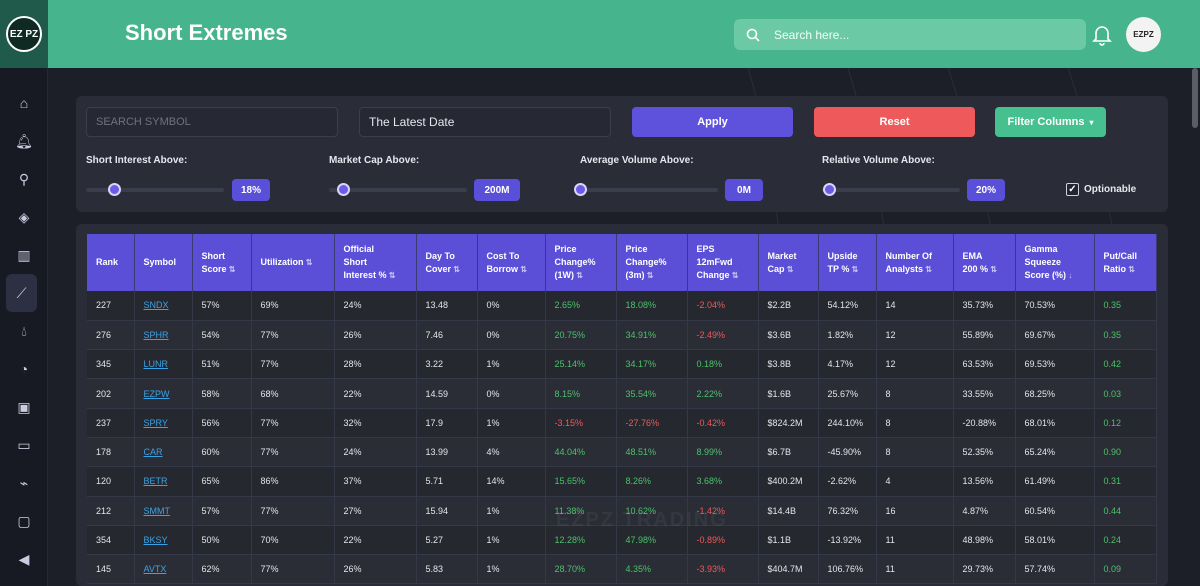 Image resolution: width=1200 pixels, height=586 pixels. Describe the element at coordinates (447, 540) in the screenshot. I see `table-cell: 5.27` at that location.